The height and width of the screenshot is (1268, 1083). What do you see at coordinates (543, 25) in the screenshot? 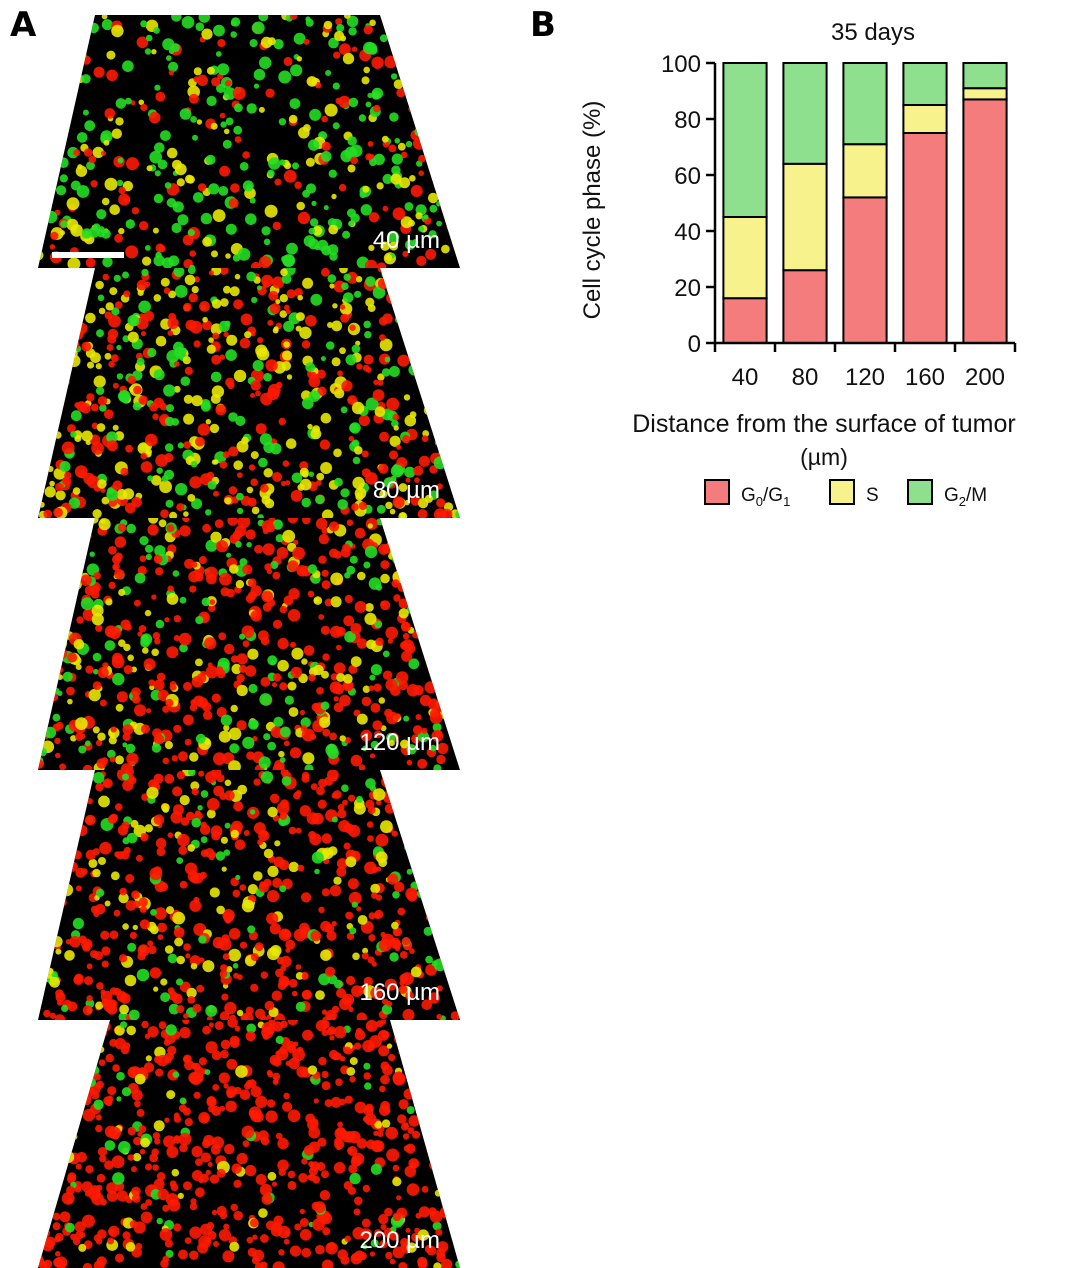
I see `panel-b-letter: B` at bounding box center [543, 25].